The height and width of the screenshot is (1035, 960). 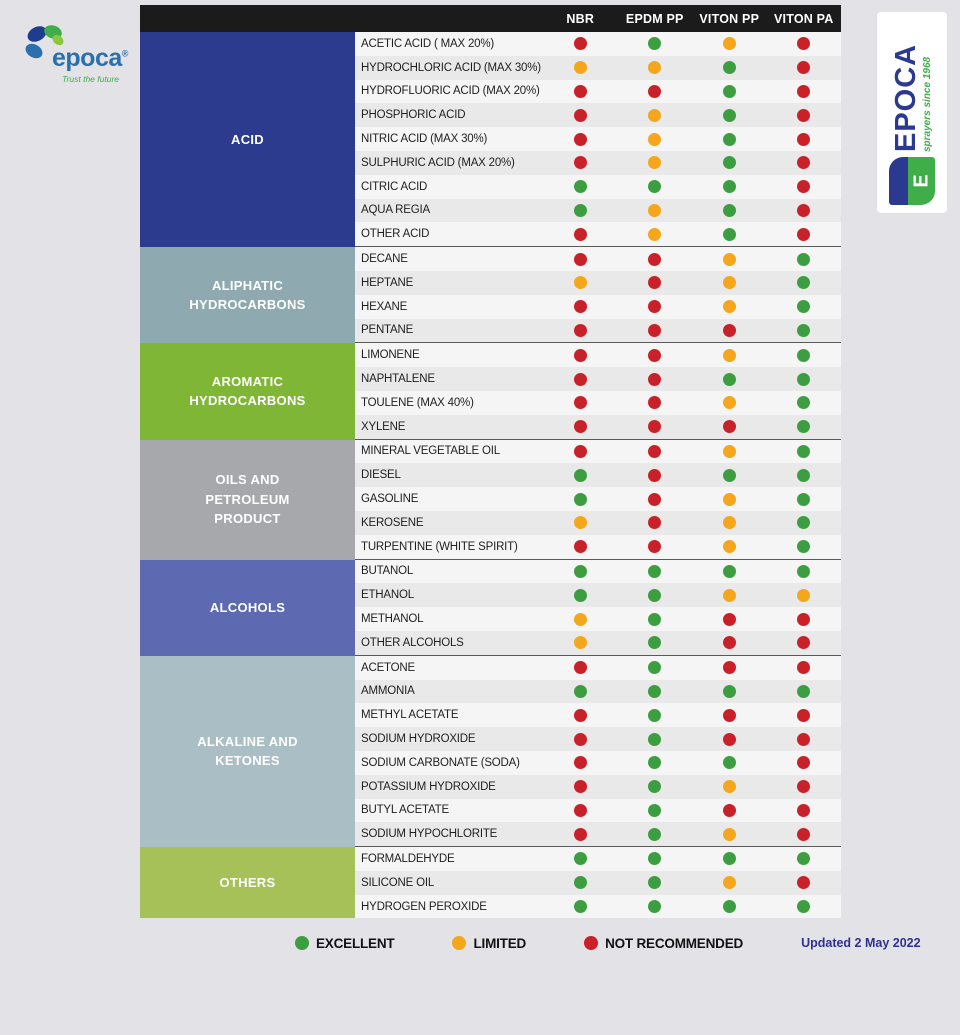 I want to click on chemical-name: BUTANOL, so click(x=387, y=571).